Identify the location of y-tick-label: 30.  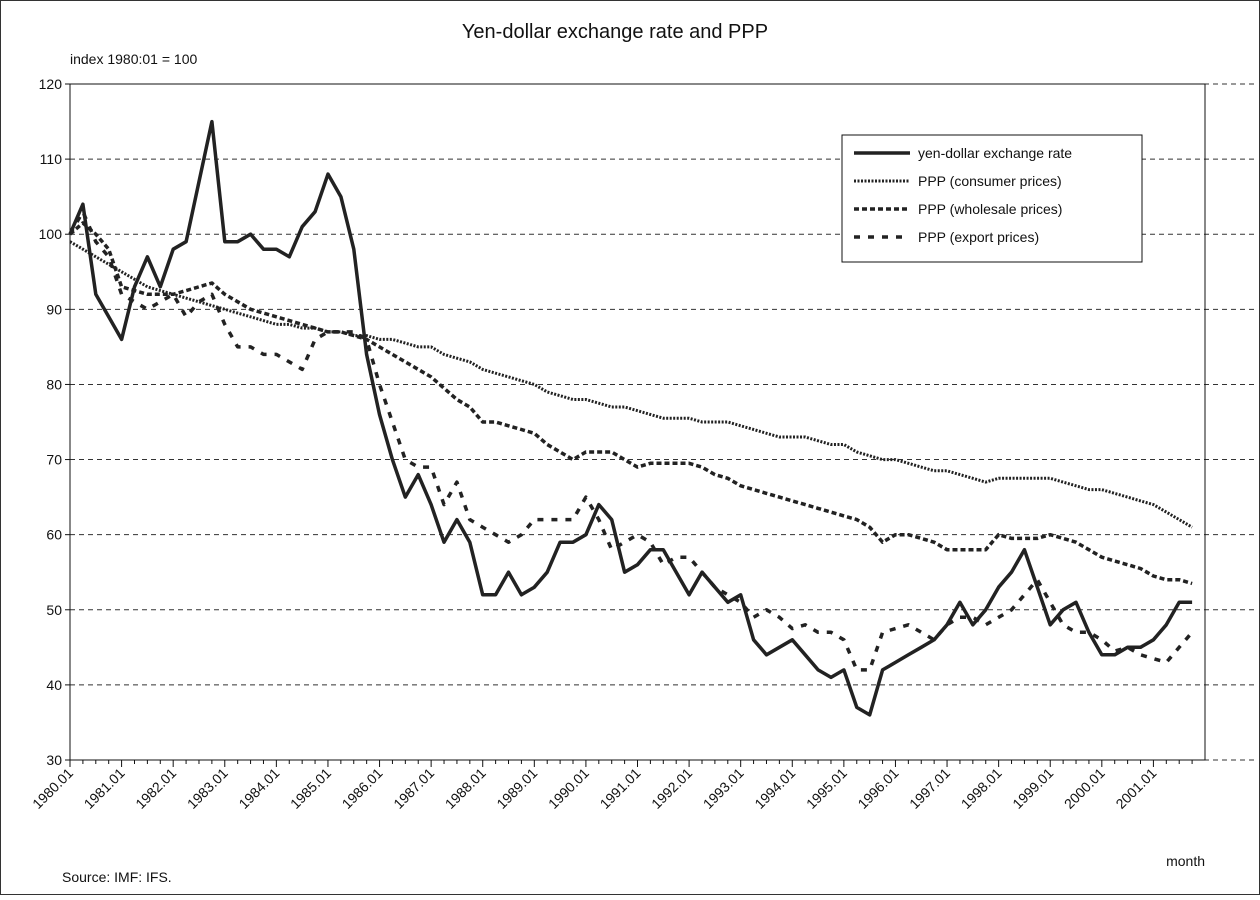
(54, 760).